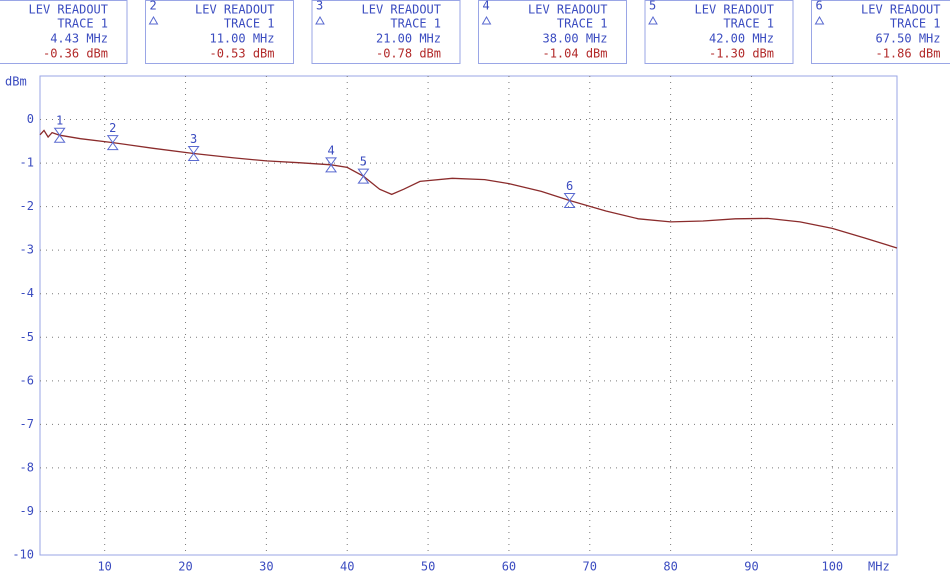  What do you see at coordinates (27, 206) in the screenshot?
I see `y-tick-label: -2` at bounding box center [27, 206].